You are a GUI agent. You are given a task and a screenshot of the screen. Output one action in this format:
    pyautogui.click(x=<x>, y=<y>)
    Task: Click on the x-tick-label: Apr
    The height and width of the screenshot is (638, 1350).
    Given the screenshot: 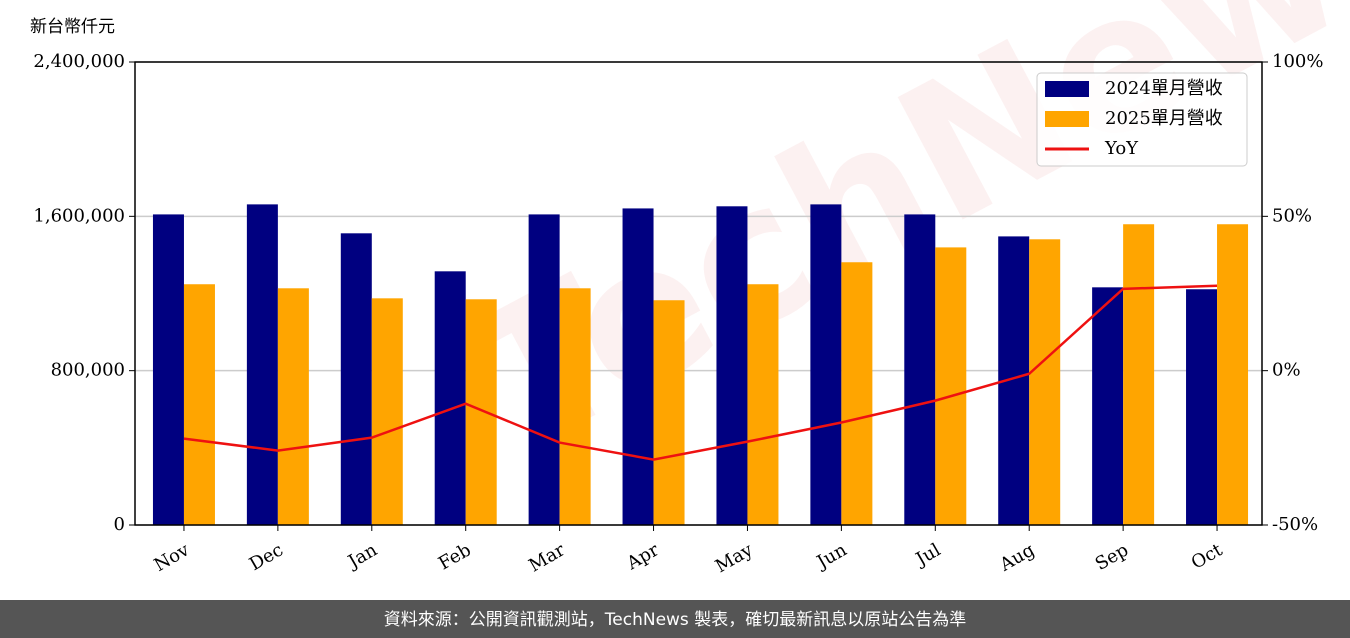 What is the action you would take?
    pyautogui.click(x=642, y=556)
    